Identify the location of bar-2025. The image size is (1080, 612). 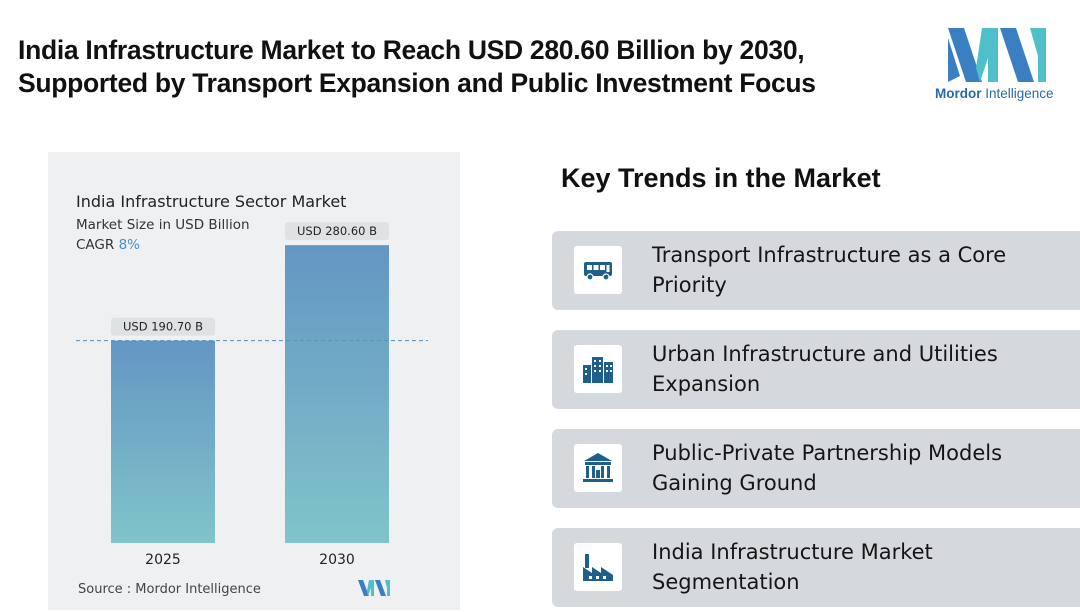
(163, 441).